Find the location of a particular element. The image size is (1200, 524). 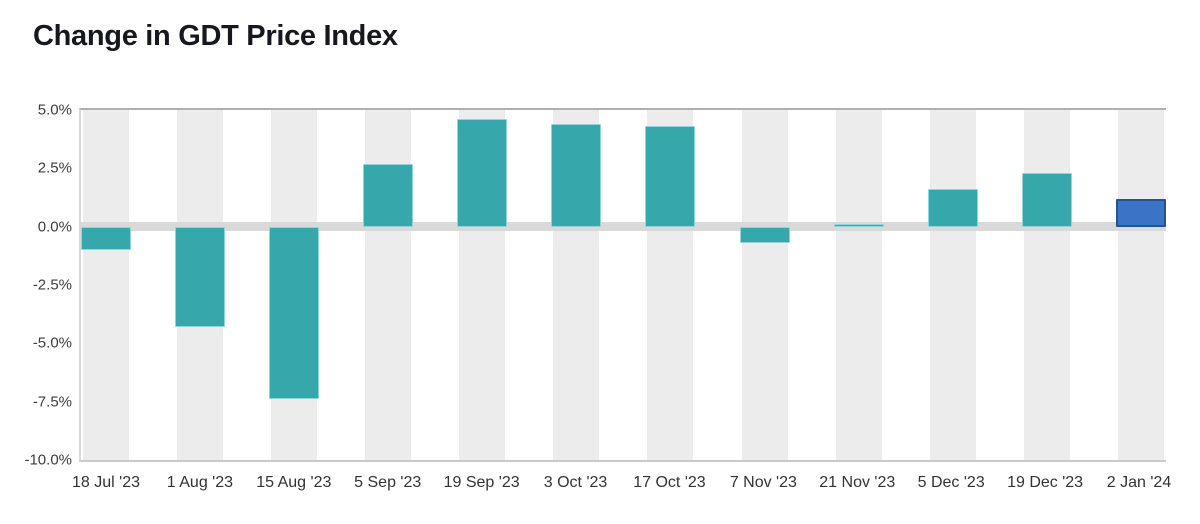

y-tick-label: -7.5% is located at coordinates (52, 402).